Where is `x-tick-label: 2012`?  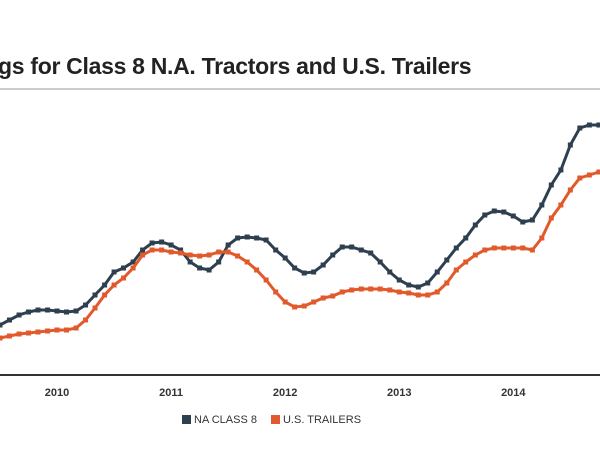
x-tick-label: 2012 is located at coordinates (285, 393).